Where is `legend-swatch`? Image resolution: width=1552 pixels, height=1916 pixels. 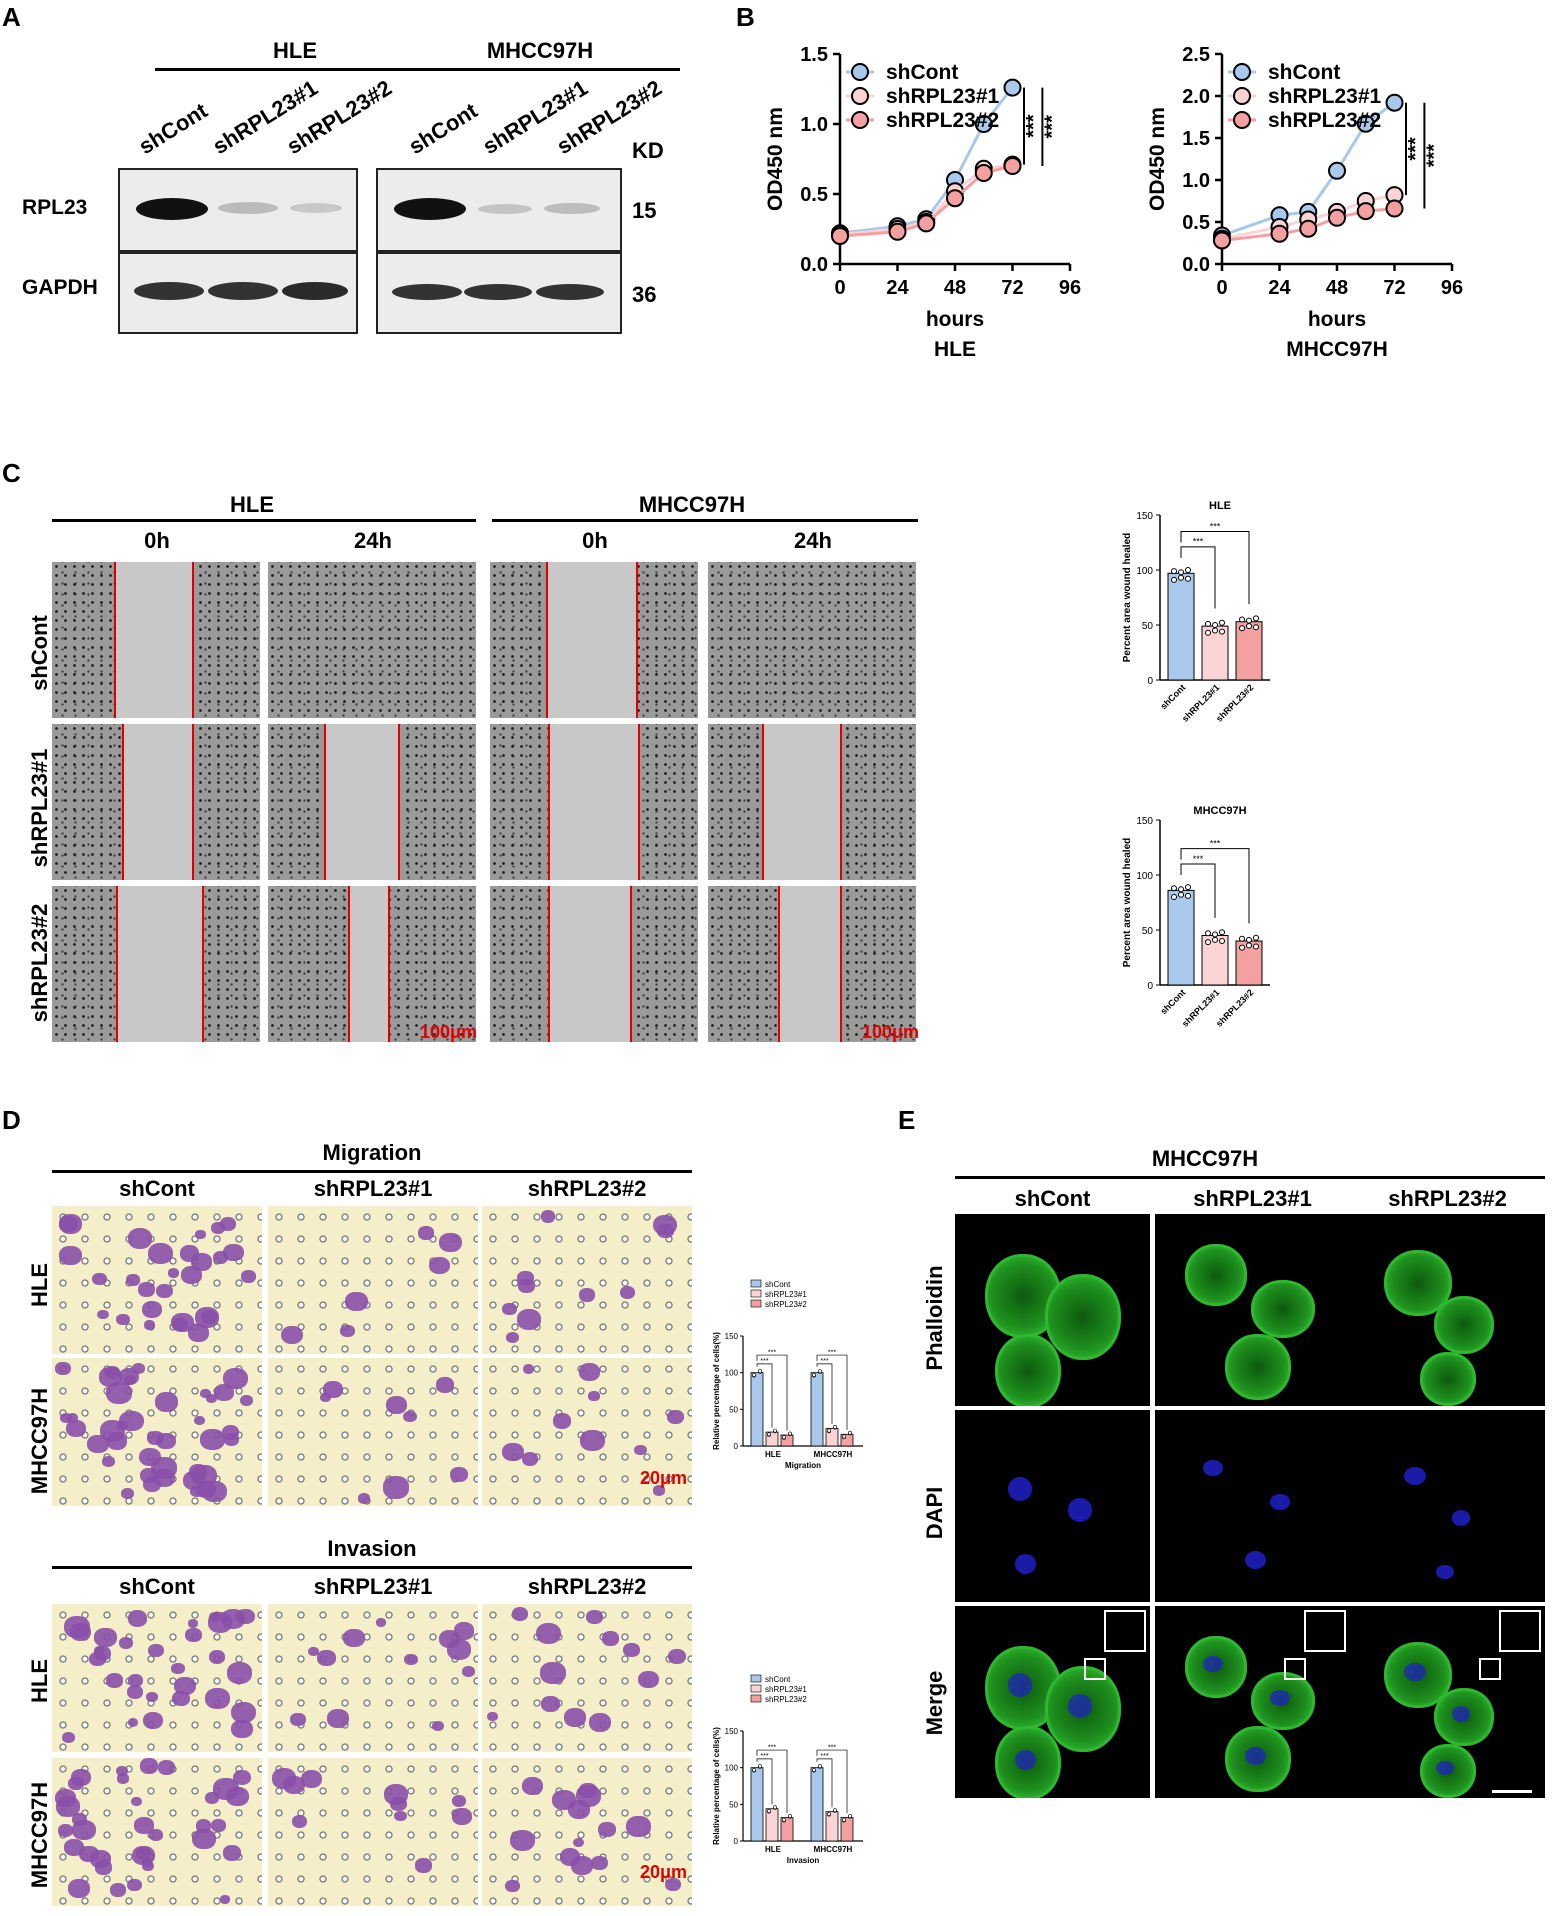 legend-swatch is located at coordinates (756, 1283).